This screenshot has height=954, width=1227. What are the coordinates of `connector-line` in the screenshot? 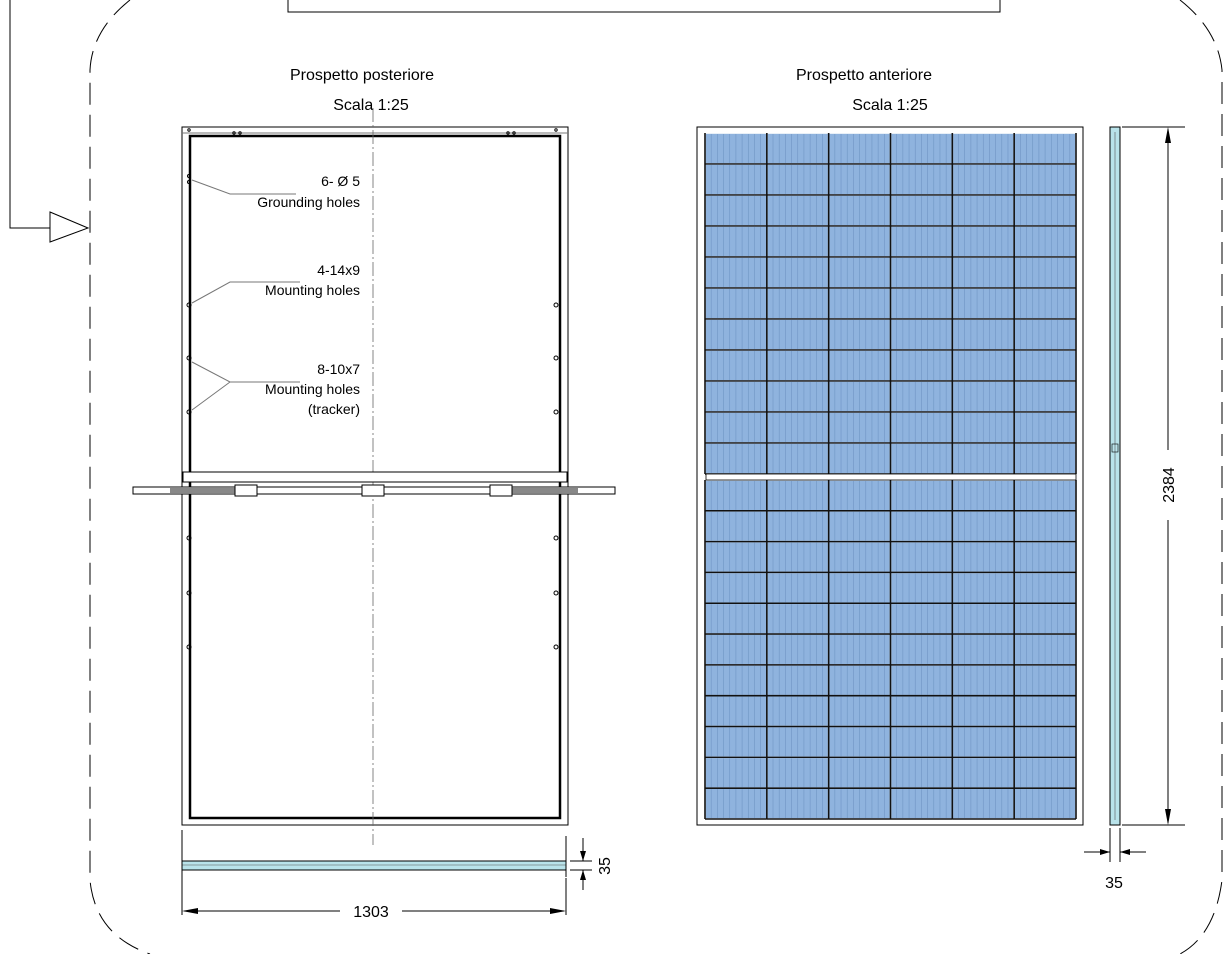 It's located at (29, 114).